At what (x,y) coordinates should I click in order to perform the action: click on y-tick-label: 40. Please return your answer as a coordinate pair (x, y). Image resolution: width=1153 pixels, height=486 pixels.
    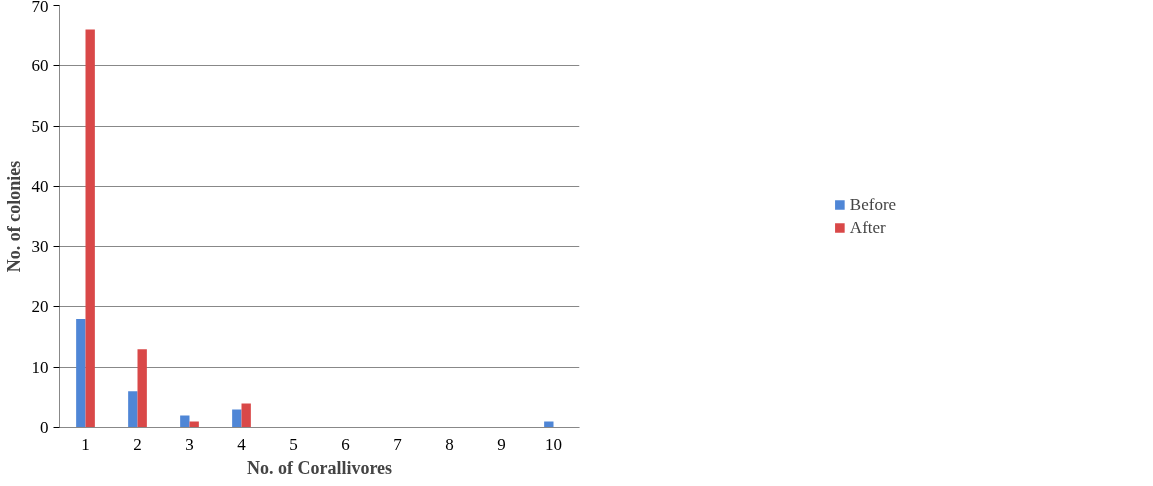
    Looking at the image, I should click on (40, 186).